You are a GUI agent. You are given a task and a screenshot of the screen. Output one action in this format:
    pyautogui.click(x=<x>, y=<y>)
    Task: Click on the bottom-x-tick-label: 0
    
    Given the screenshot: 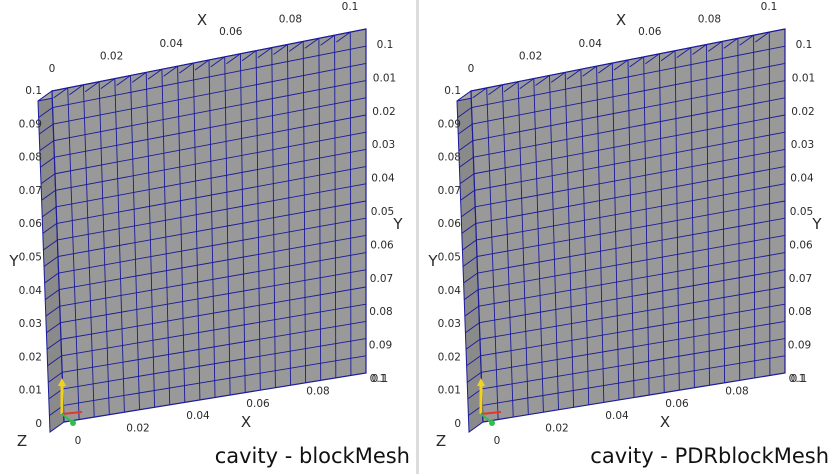 What is the action you would take?
    pyautogui.click(x=497, y=441)
    